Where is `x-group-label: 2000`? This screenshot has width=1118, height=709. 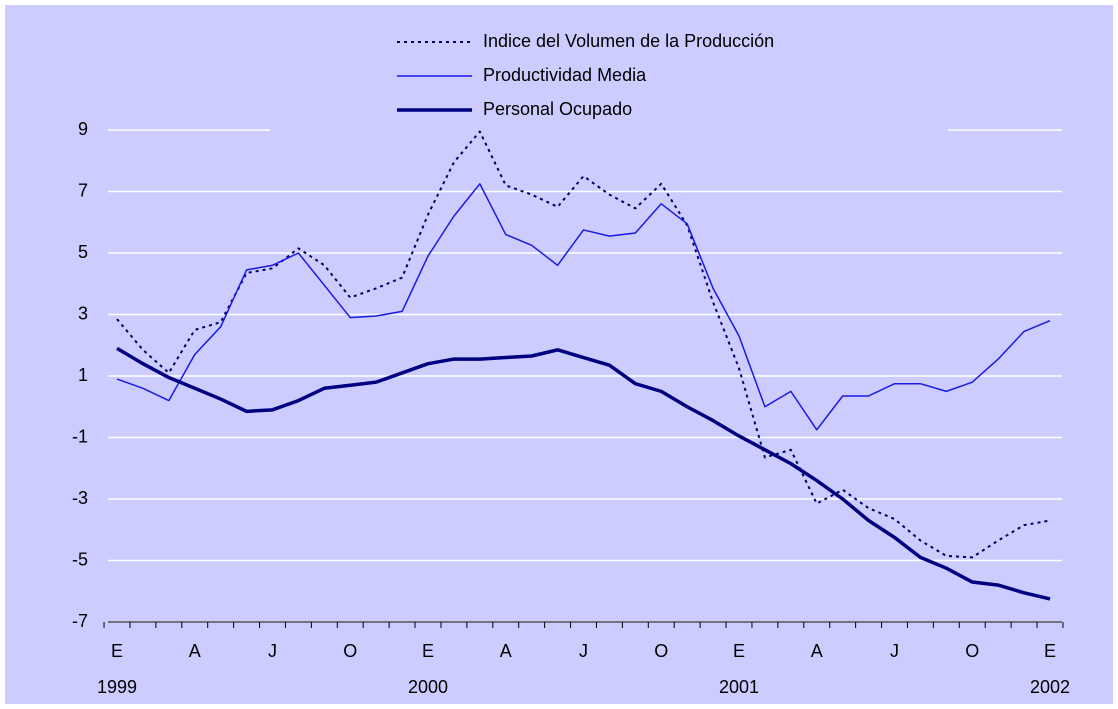 x-group-label: 2000 is located at coordinates (428, 687).